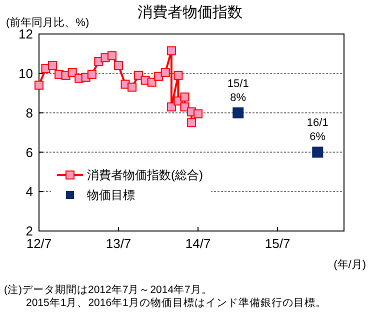 The image size is (374, 328). Describe the element at coordinates (238, 91) in the screenshot. I see `annotation: 15/1 8%` at that location.